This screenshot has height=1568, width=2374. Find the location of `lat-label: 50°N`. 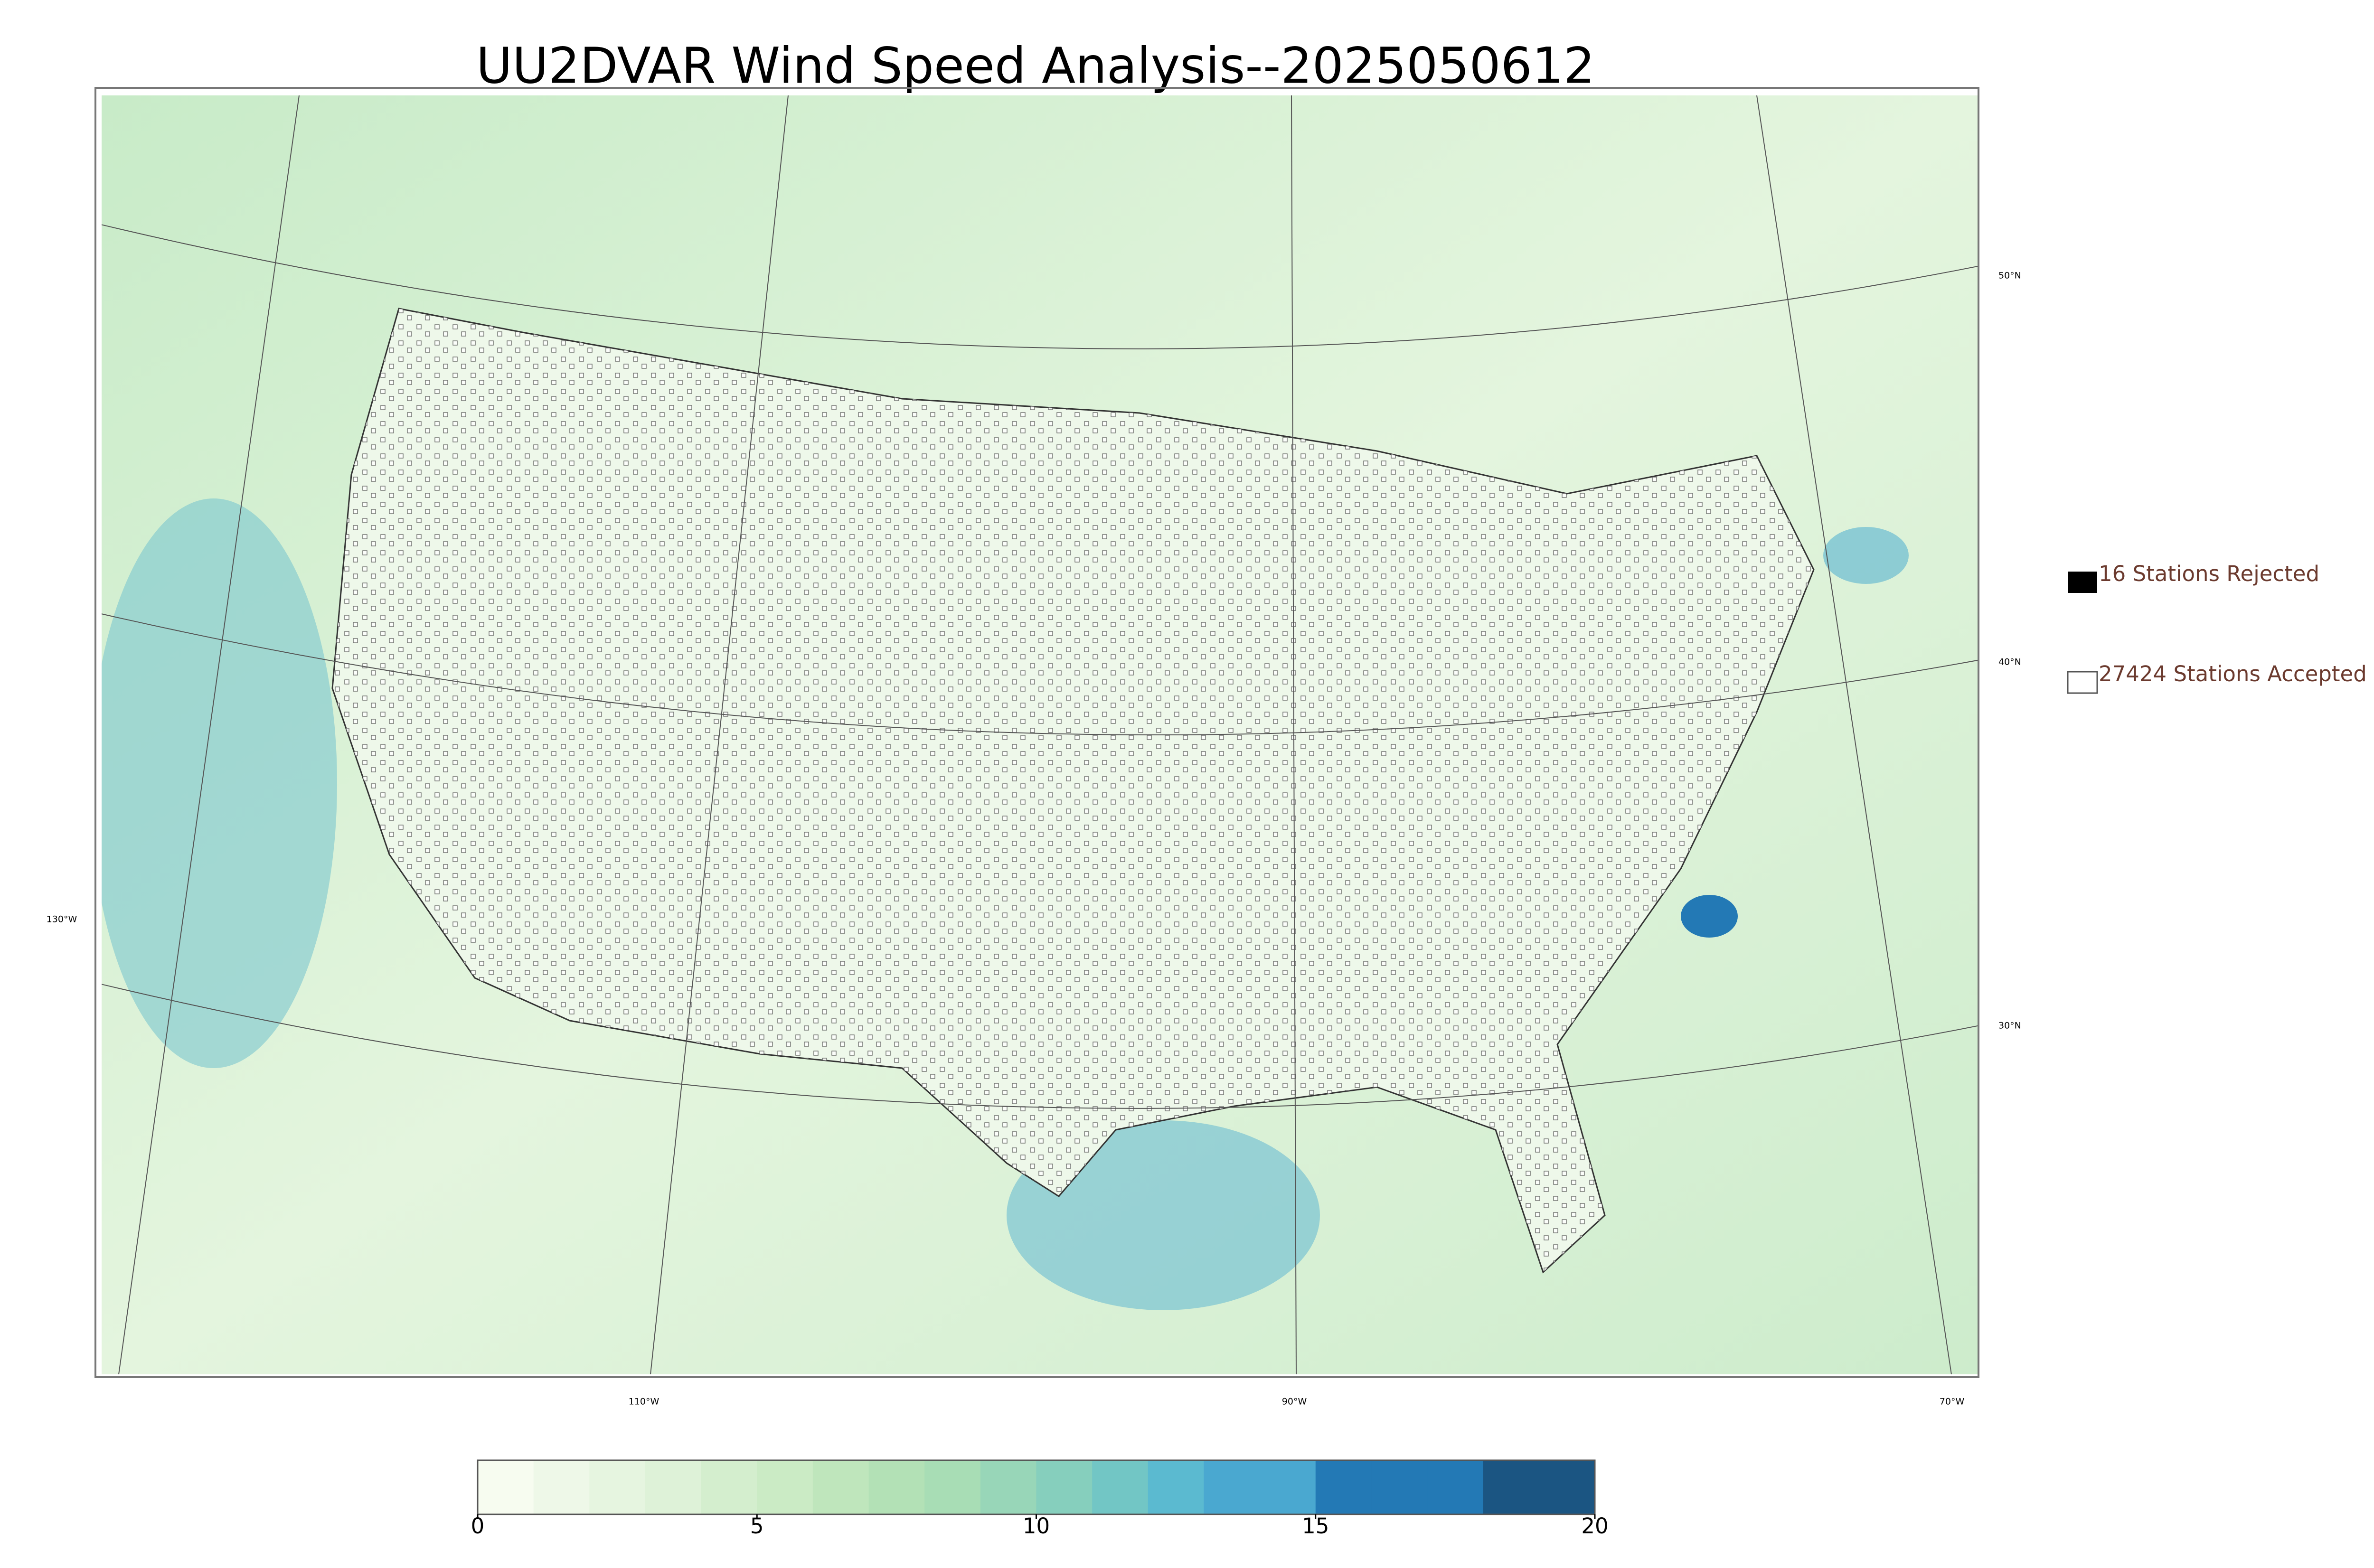

lat-label: 50°N is located at coordinates (2009, 276).